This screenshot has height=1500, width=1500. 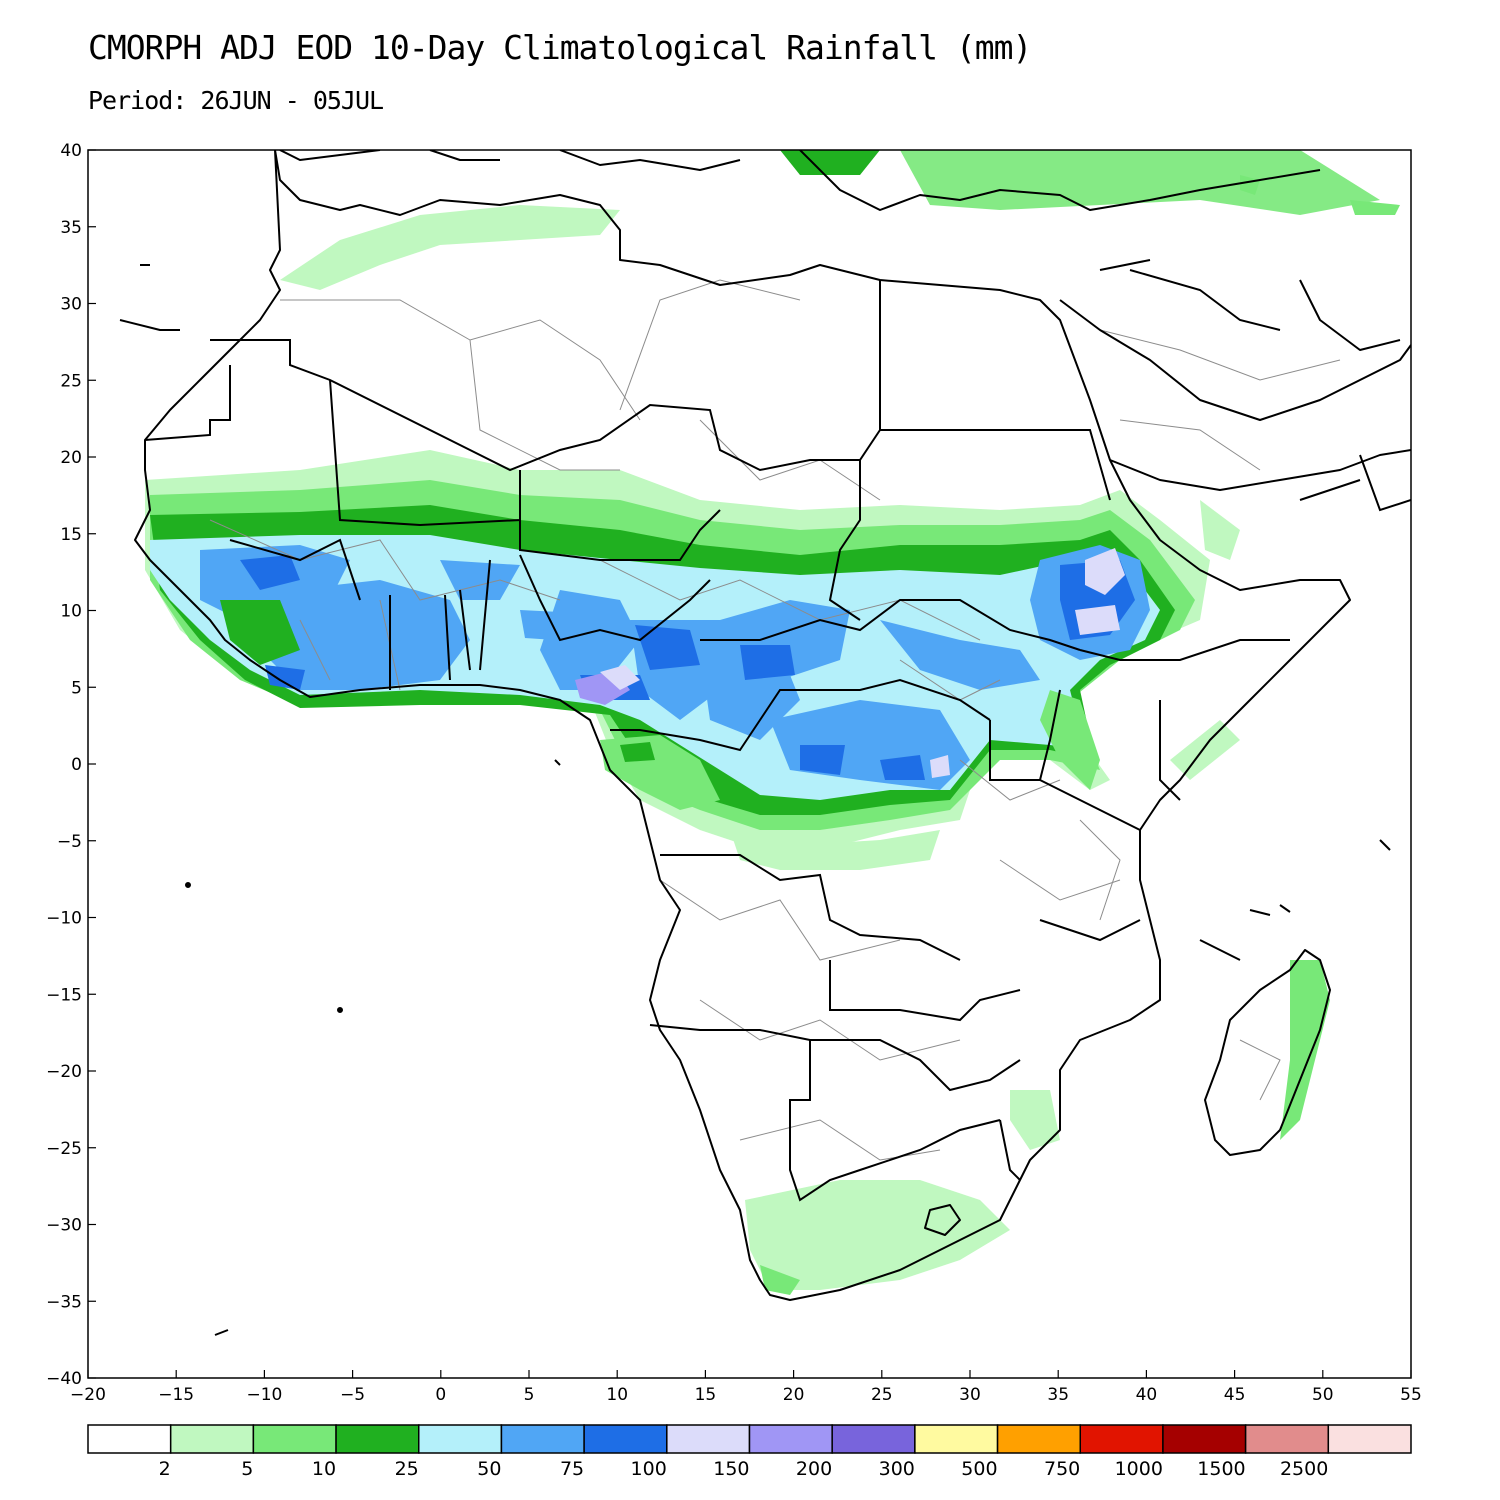 What do you see at coordinates (572, 1469) in the screenshot?
I see `colorbar-label: 75` at bounding box center [572, 1469].